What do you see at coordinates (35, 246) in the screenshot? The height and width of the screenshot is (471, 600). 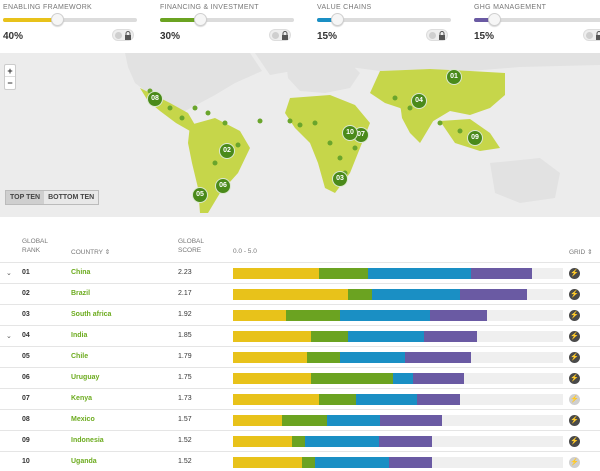 I see `header-rank: Global Rank` at bounding box center [35, 246].